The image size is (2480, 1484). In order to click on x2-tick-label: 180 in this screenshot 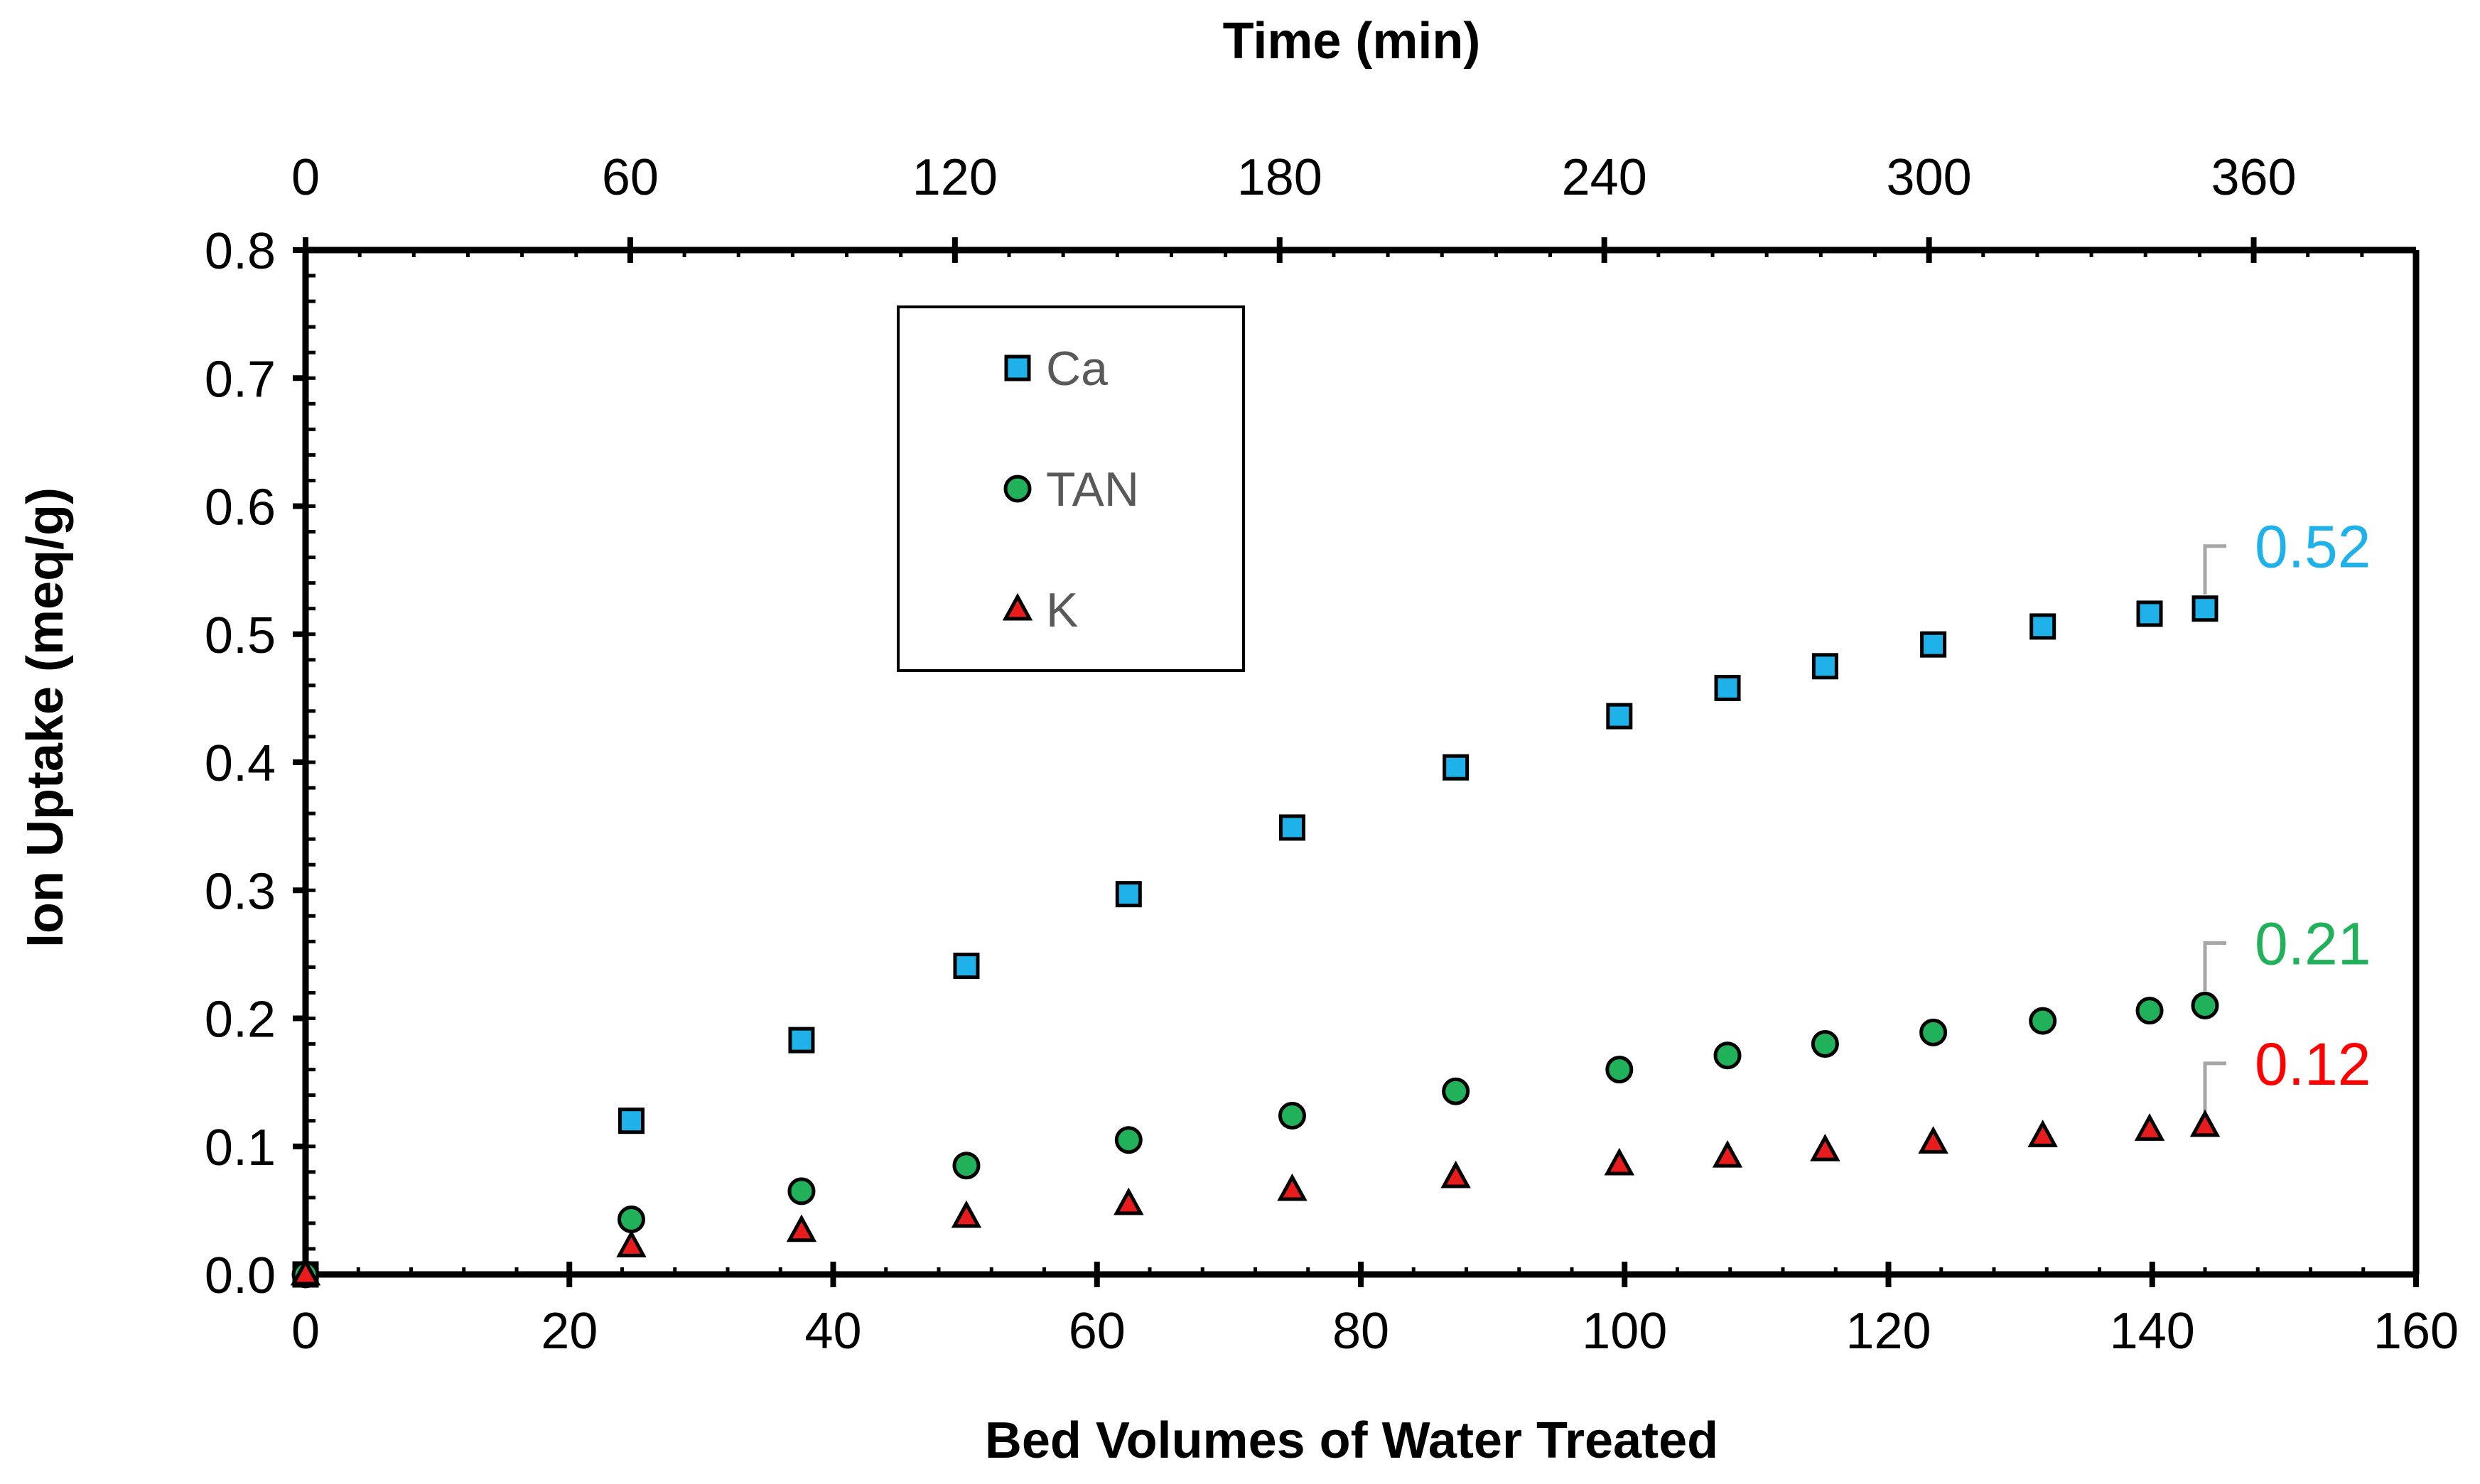, I will do `click(1279, 177)`.